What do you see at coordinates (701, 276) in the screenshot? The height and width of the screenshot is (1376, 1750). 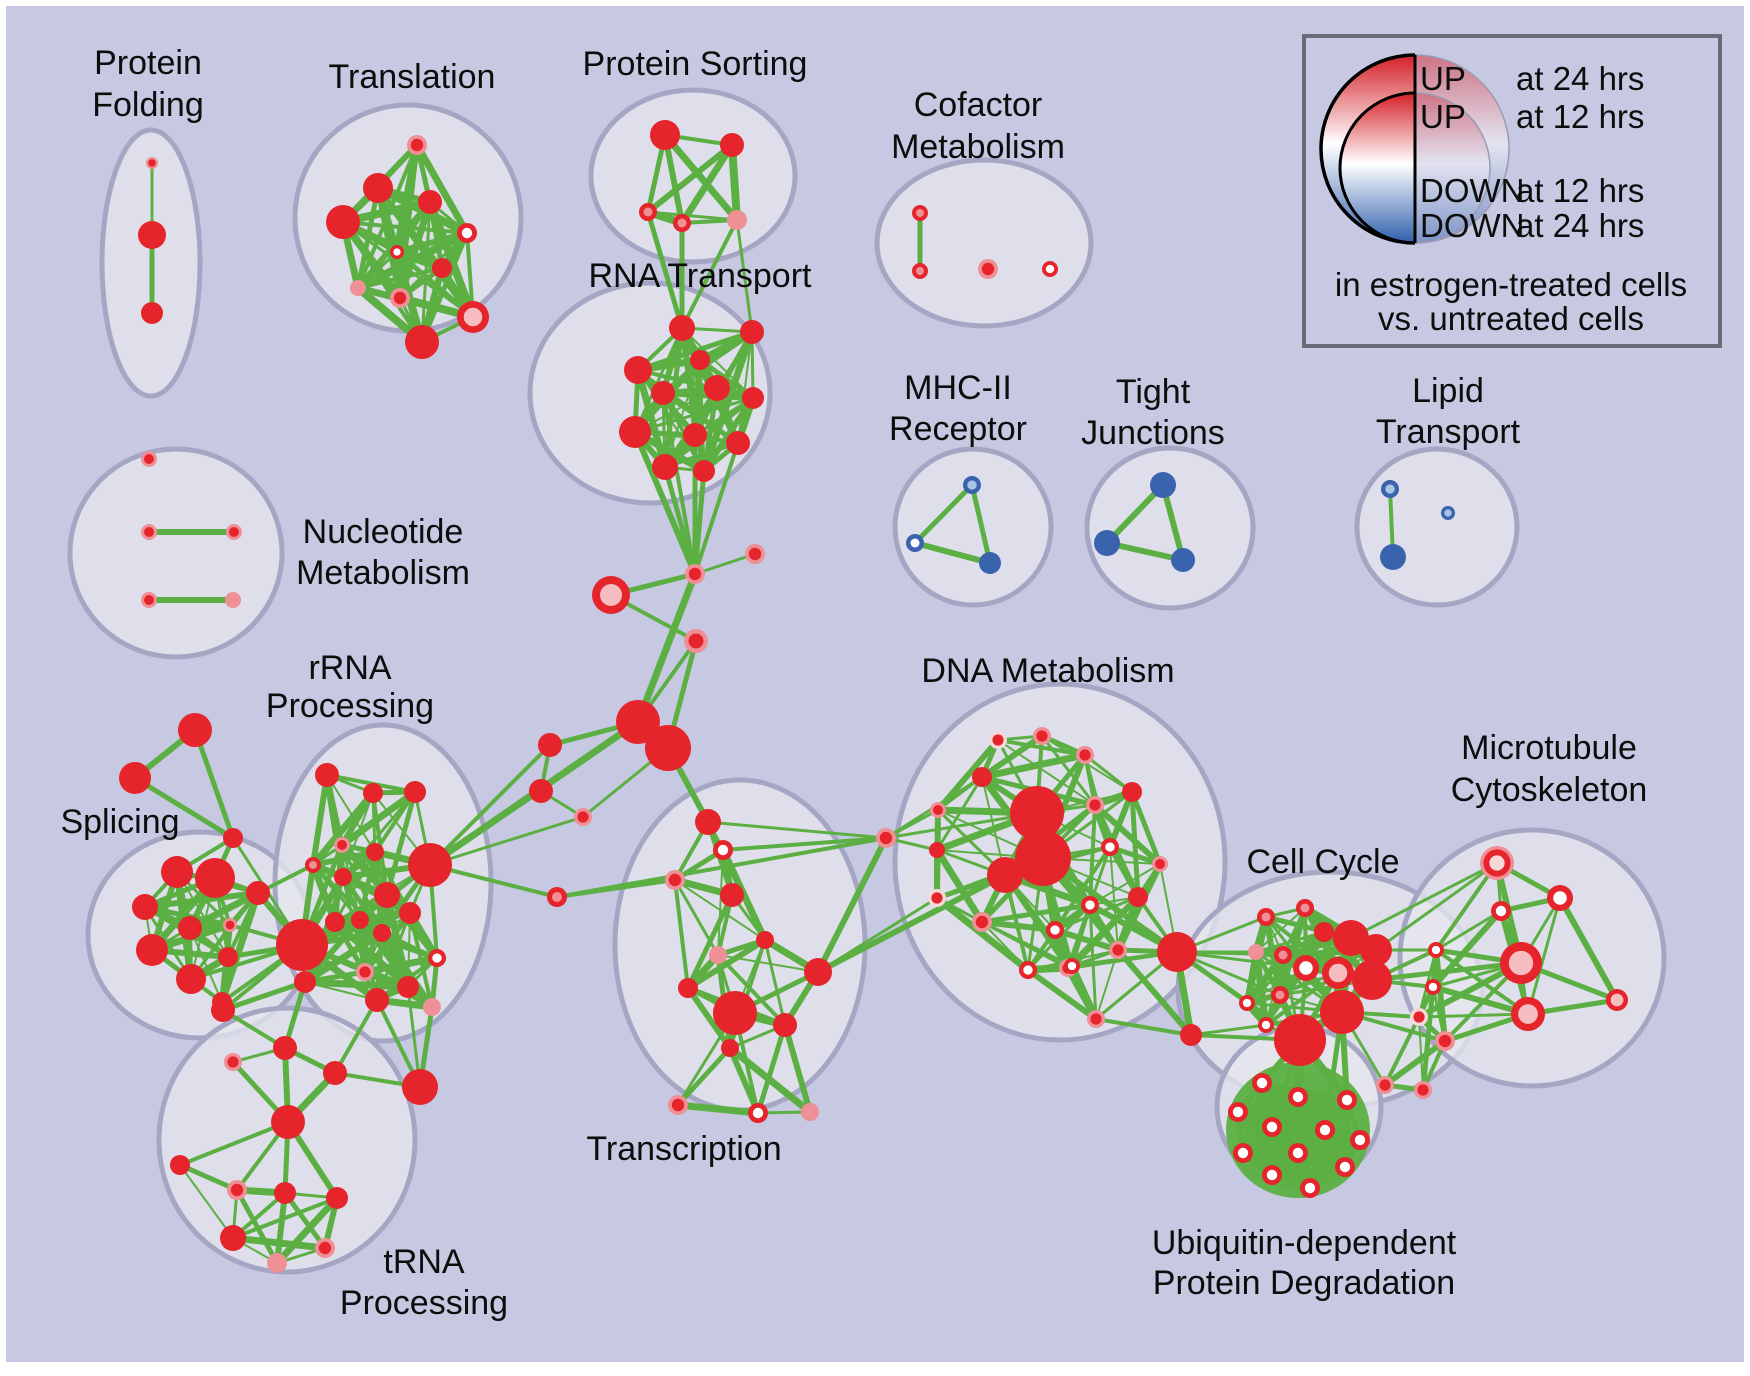 I see `cluster-label-rna-transport: RNA Transport` at bounding box center [701, 276].